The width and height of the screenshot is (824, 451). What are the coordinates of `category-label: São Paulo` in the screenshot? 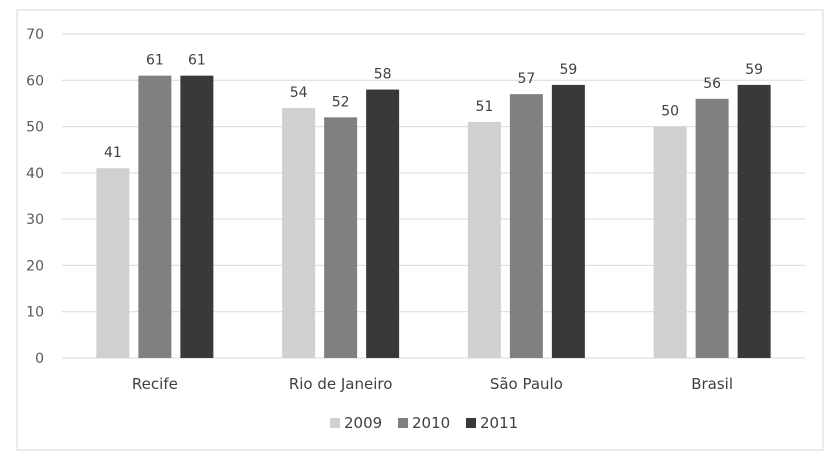 It's located at (526, 384).